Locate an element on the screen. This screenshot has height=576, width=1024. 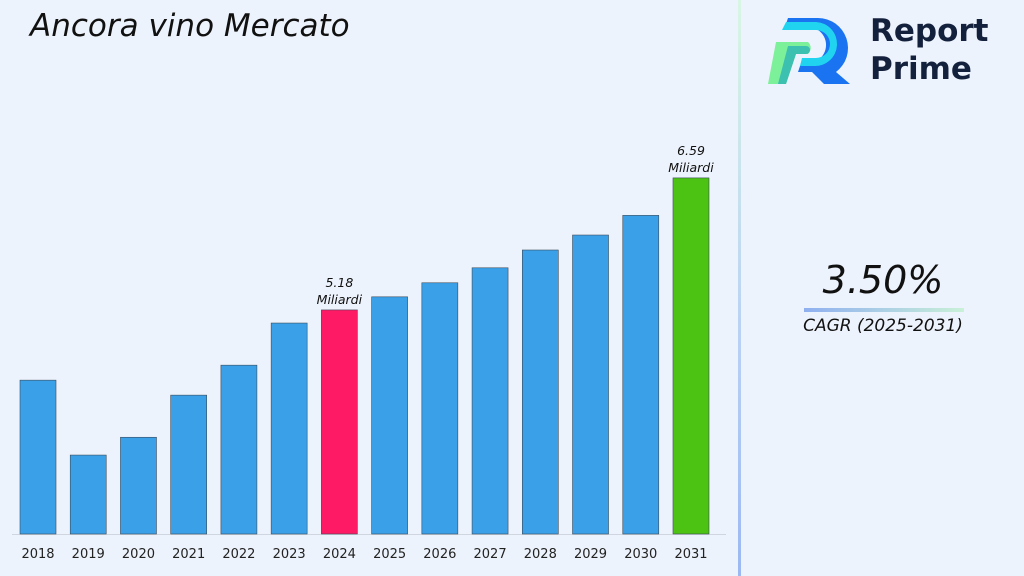
x-tick-label: 2029 is located at coordinates (590, 554).